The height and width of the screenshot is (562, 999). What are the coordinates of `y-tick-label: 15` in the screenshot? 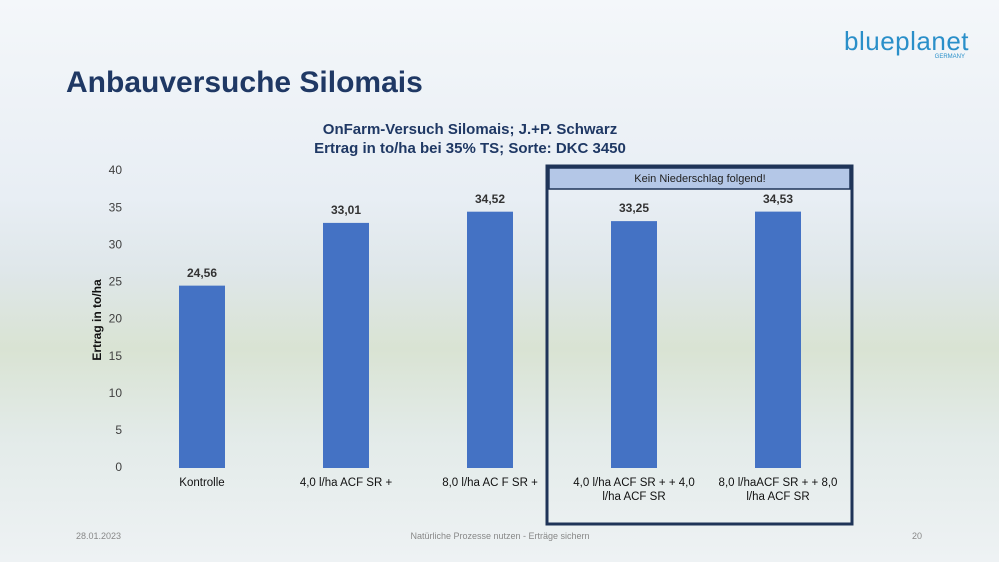 It's located at (116, 356).